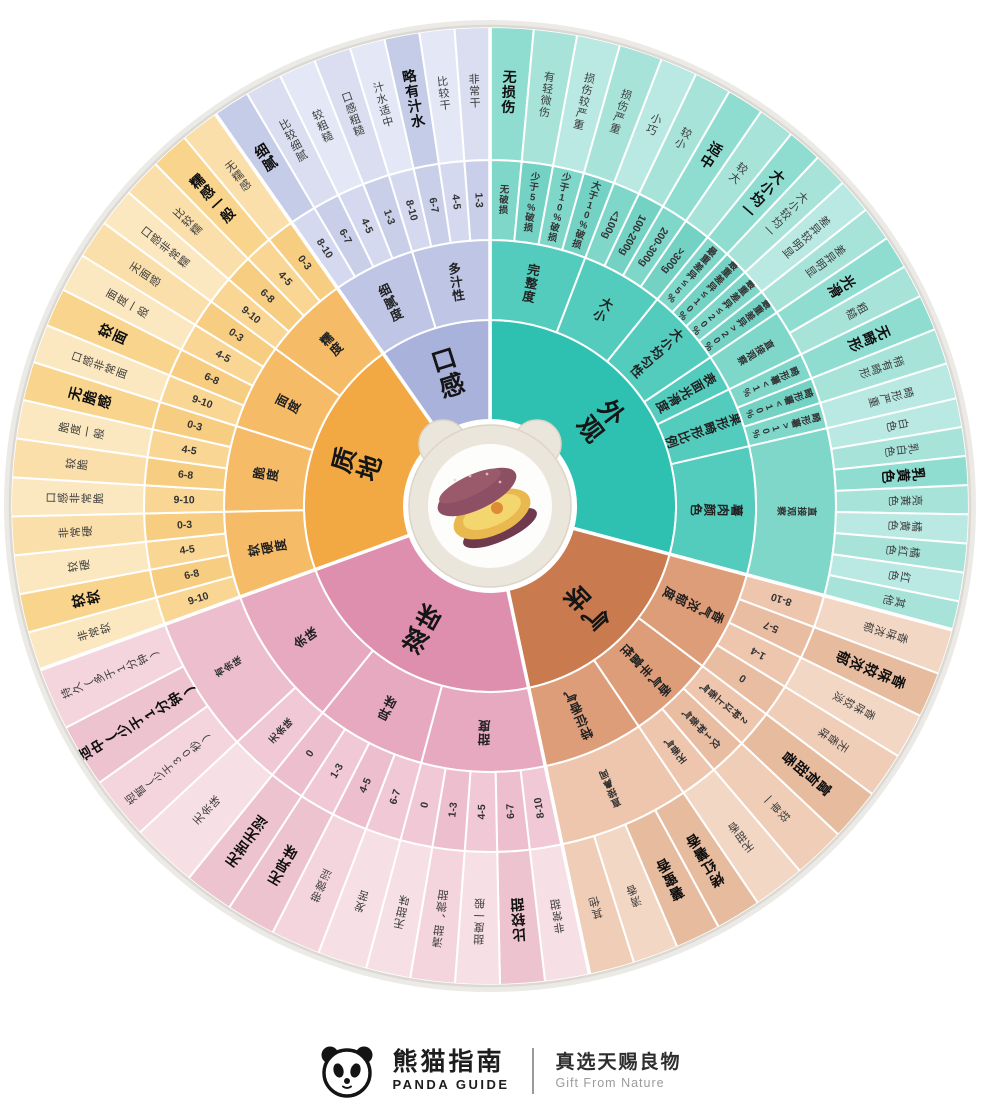 The height and width of the screenshot is (1109, 1000). Describe the element at coordinates (503, 189) in the screenshot. I see `scale-label: 无` at that location.